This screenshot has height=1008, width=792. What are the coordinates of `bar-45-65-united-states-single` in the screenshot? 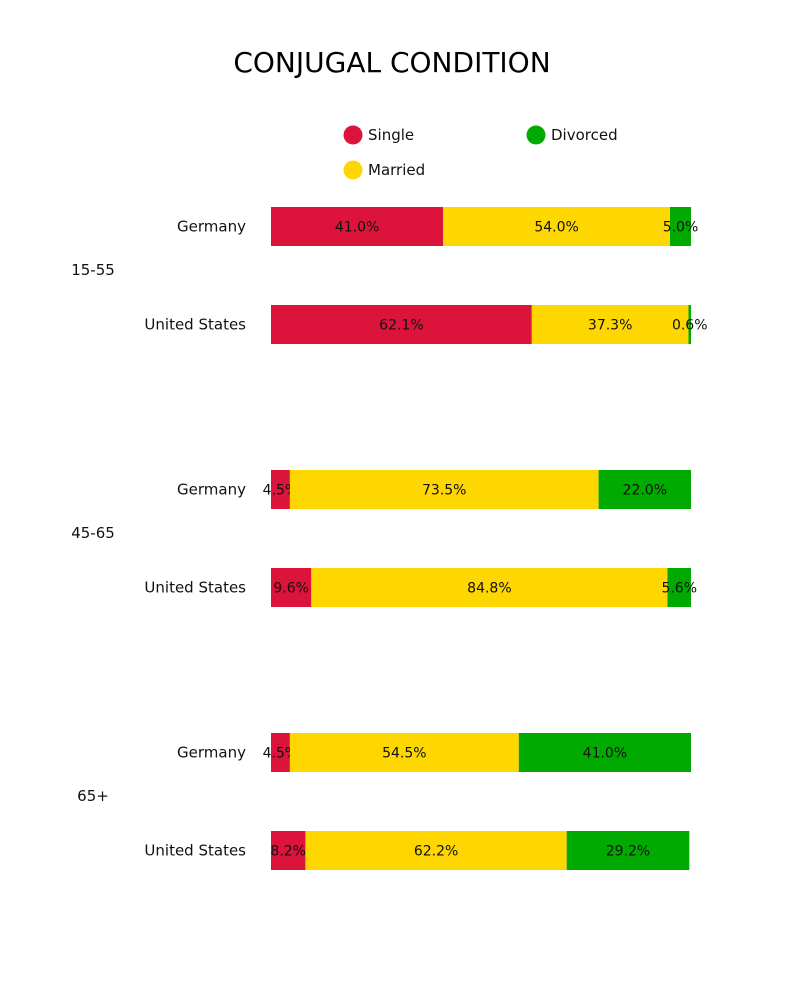 It's located at (291, 587).